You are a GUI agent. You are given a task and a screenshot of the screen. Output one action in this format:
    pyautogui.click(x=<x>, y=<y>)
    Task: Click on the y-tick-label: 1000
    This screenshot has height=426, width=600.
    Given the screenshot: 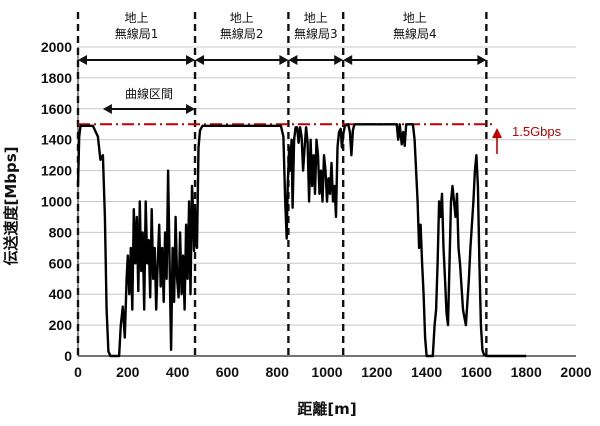 What is the action you would take?
    pyautogui.click(x=56, y=202)
    